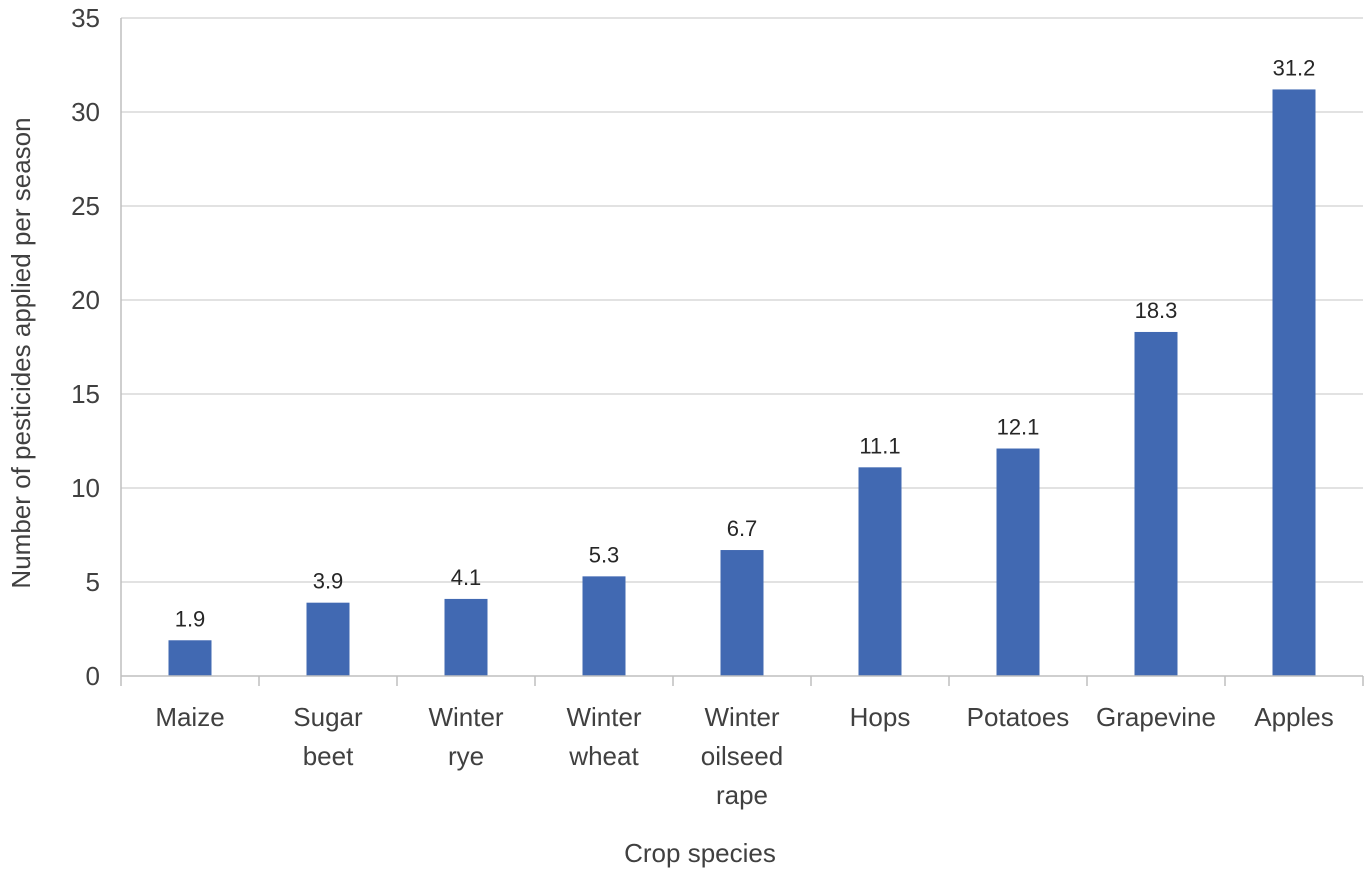 The height and width of the screenshot is (875, 1370). I want to click on data-label: 5.3, so click(604, 554).